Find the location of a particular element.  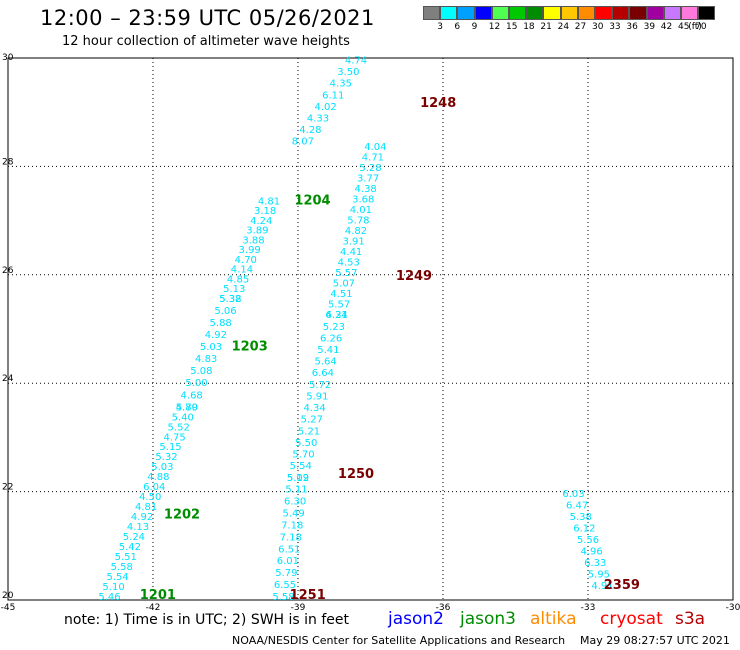

wave-height-value: 5.21 is located at coordinates (309, 431).